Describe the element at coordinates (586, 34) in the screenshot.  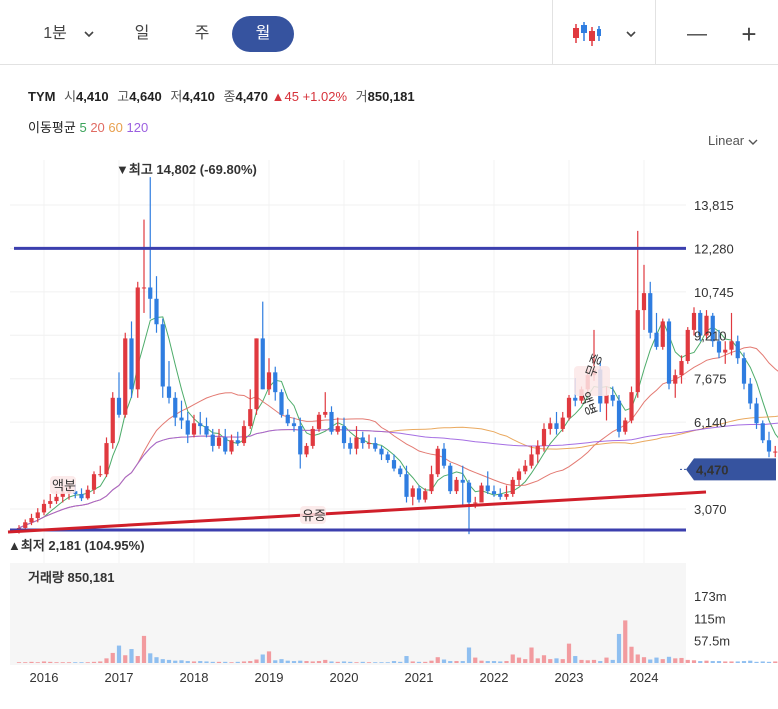
I see `candlestick-chart-icon` at that location.